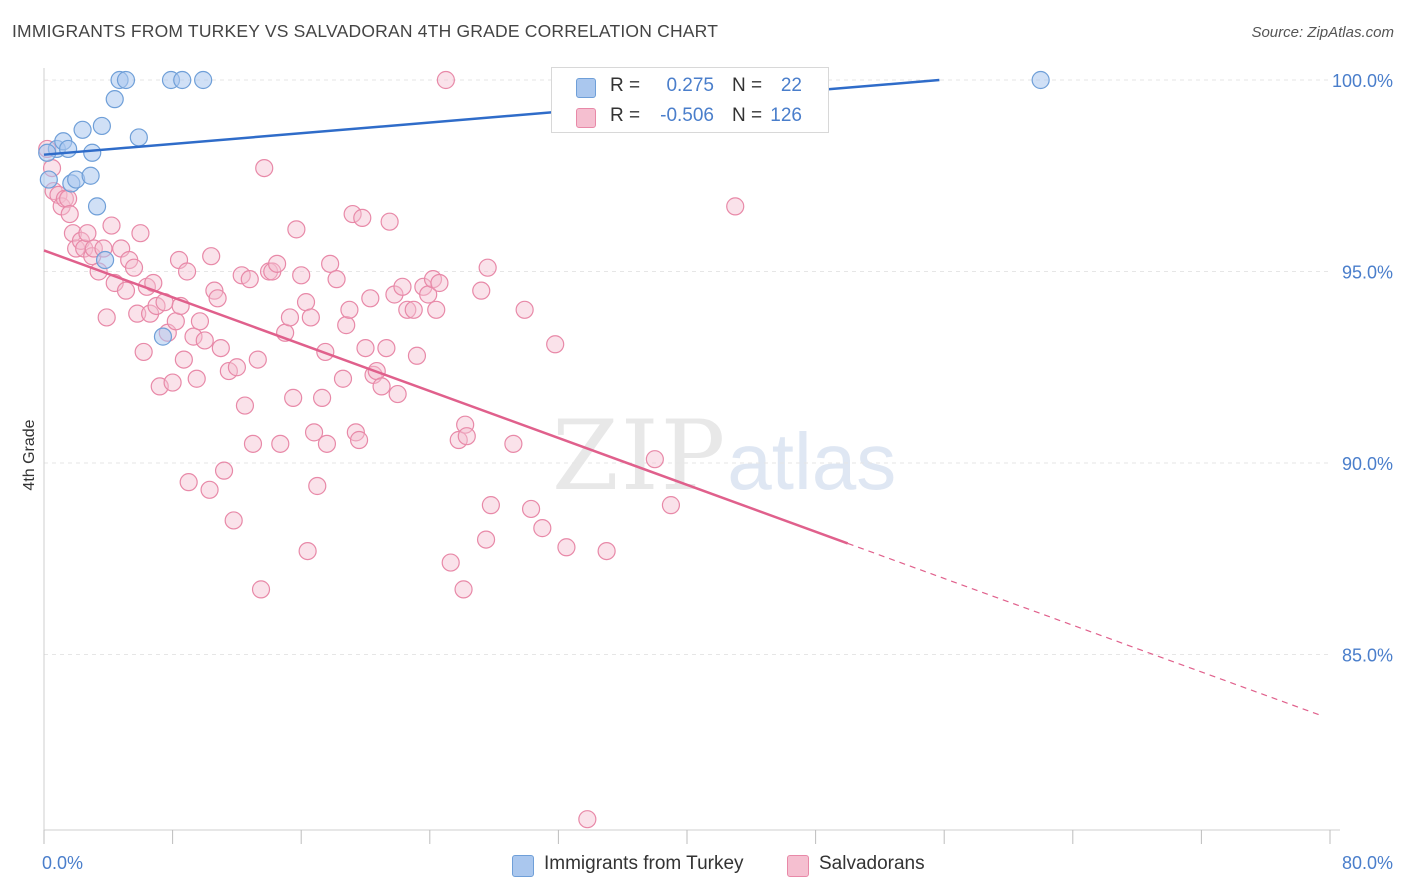 Image resolution: width=1406 pixels, height=892 pixels. I want to click on legend-r-value: 0.275, so click(690, 85).